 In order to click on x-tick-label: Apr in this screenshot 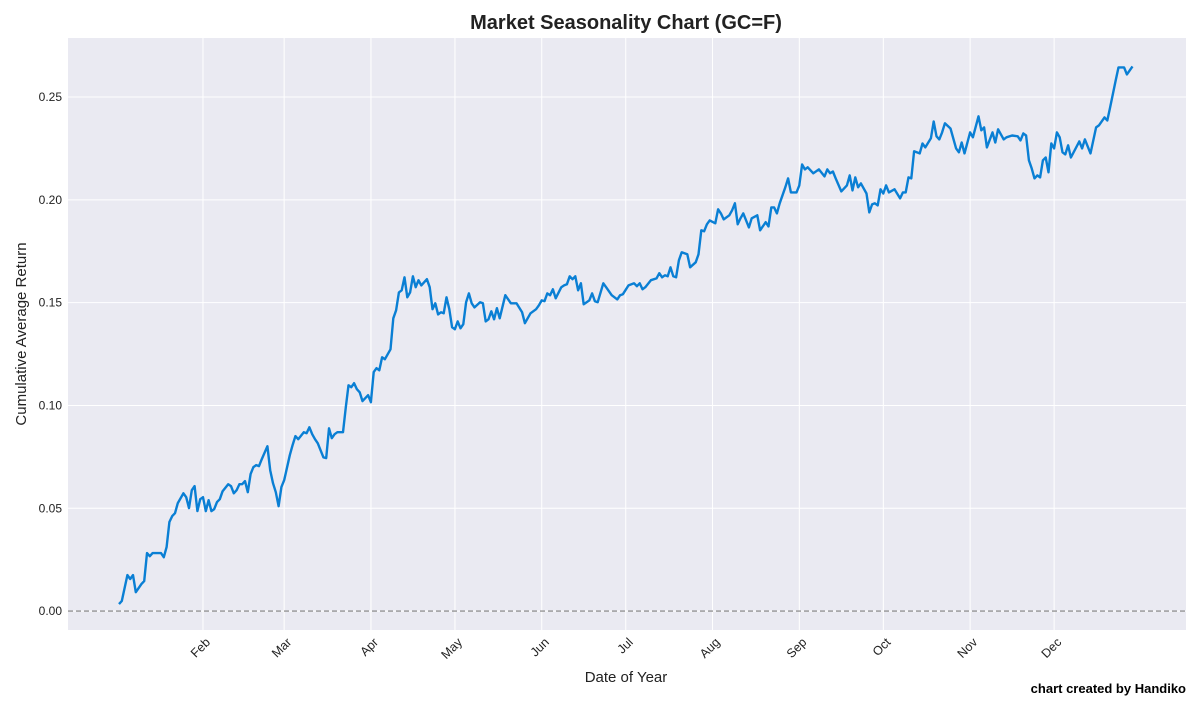, I will do `click(369, 647)`.